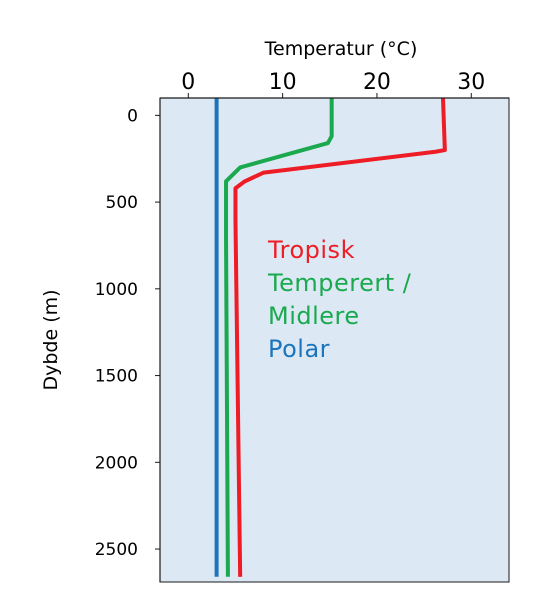 The width and height of the screenshot is (545, 603). What do you see at coordinates (341, 49) in the screenshot?
I see `x-axis-title: Temperatur (°C)` at bounding box center [341, 49].